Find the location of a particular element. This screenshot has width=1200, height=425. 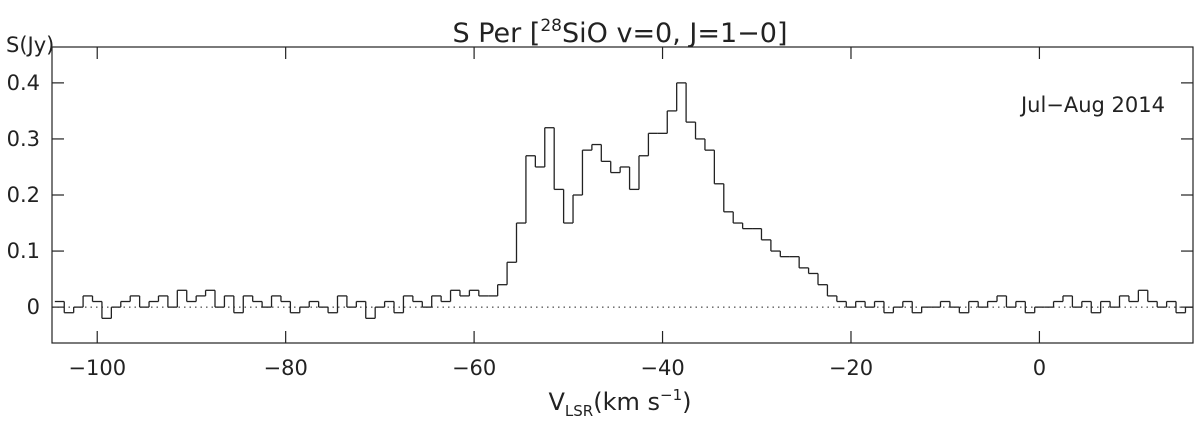

xlabel-part: (km s is located at coordinates (626, 402).